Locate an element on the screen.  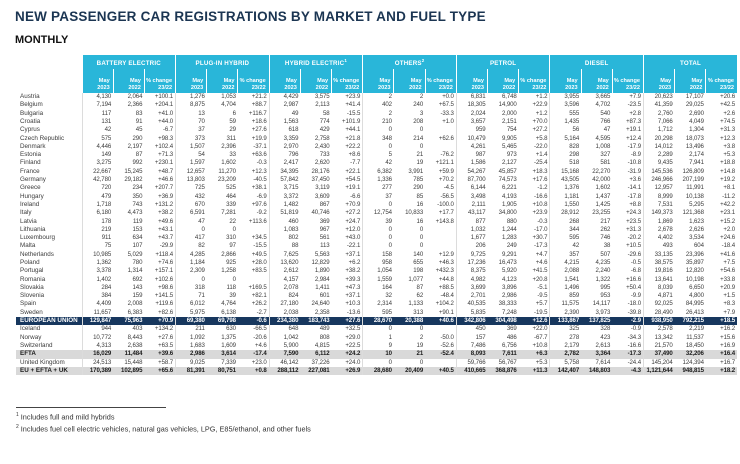
value-cell: 4,429 is located at coordinates (284, 97).